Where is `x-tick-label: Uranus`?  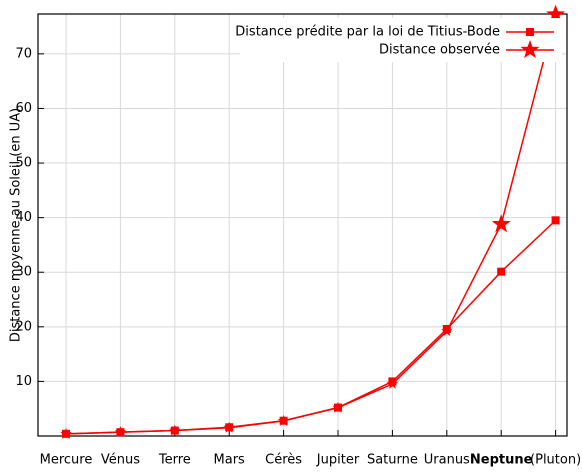 x-tick-label: Uranus is located at coordinates (447, 460).